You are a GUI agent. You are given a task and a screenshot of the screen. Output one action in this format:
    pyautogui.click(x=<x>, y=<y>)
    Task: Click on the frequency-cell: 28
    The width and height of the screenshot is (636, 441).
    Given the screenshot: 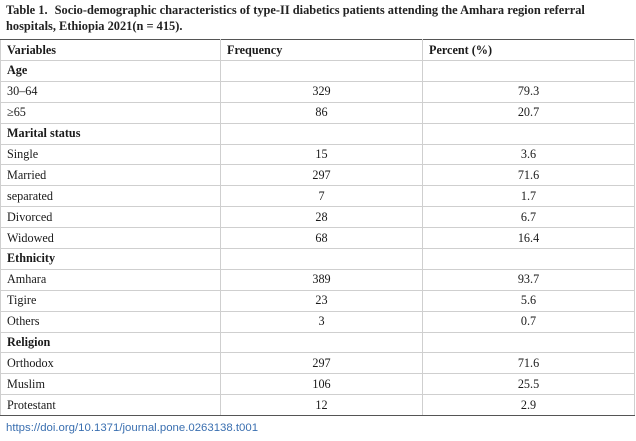 What is the action you would take?
    pyautogui.click(x=321, y=217)
    